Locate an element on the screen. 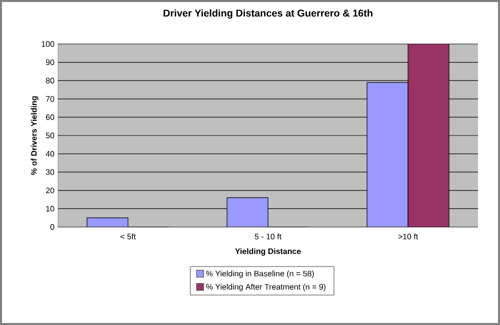  chart-title: Driver Yielding Distances at Guerrero & 16th is located at coordinates (268, 14).